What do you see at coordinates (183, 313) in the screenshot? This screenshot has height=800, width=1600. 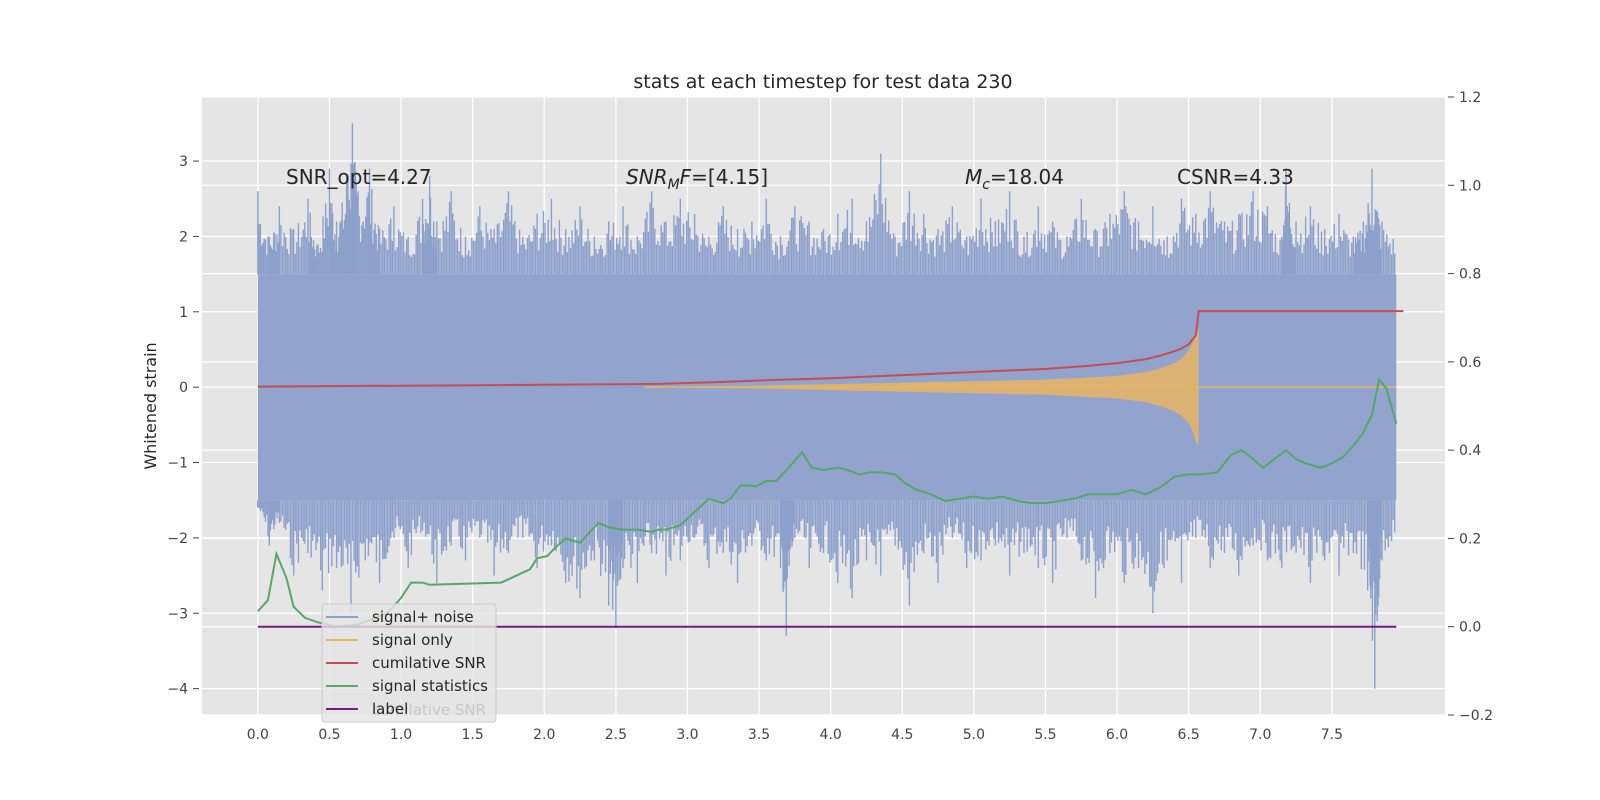 I see `y-tick-label: 1` at bounding box center [183, 313].